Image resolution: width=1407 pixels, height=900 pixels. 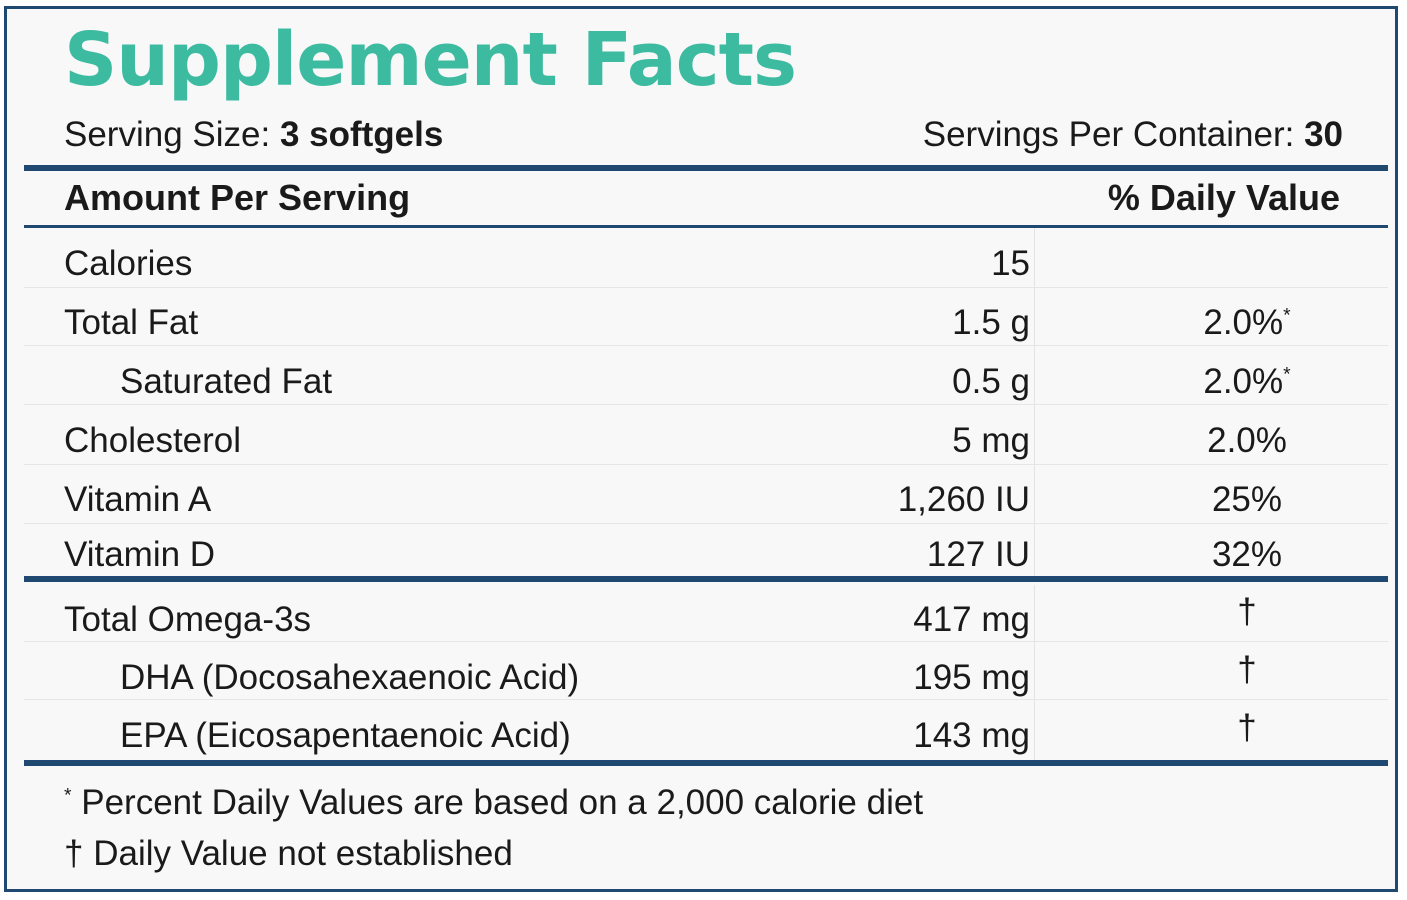 I want to click on servings-per-container-label: Servings Per Container:, so click(x=1108, y=134).